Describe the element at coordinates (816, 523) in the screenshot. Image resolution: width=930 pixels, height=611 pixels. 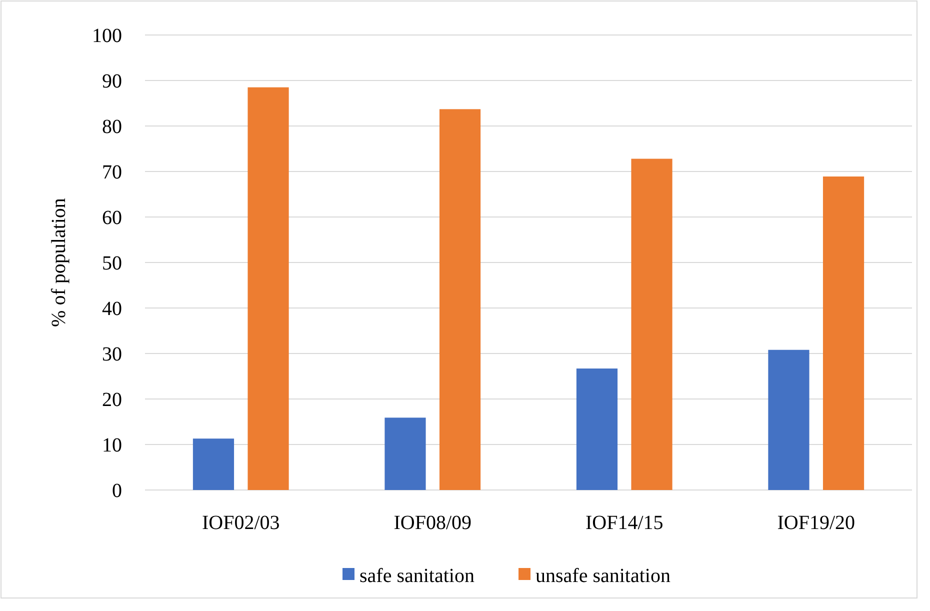
I see `x-tick-label: IOF19/20` at that location.